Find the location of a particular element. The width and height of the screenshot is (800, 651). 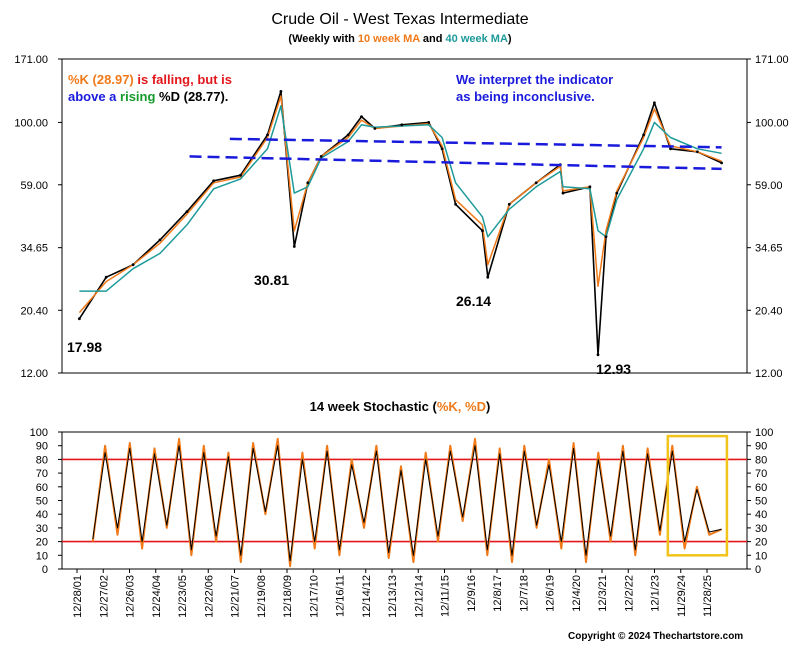

x-tick-label: 12/9/16 is located at coordinates (472, 593).